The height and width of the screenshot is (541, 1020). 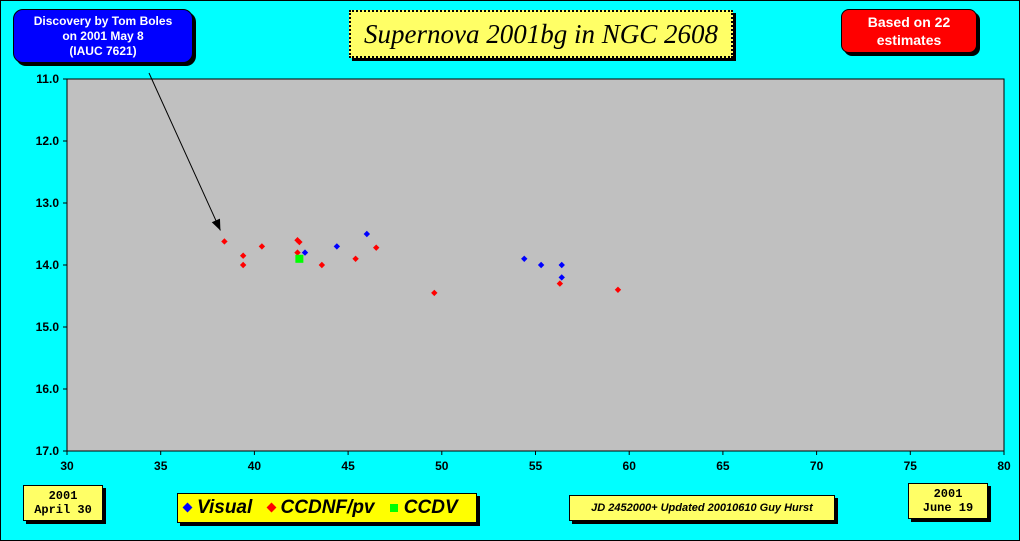 I want to click on y-tick-label: 14.0, so click(x=48, y=265).